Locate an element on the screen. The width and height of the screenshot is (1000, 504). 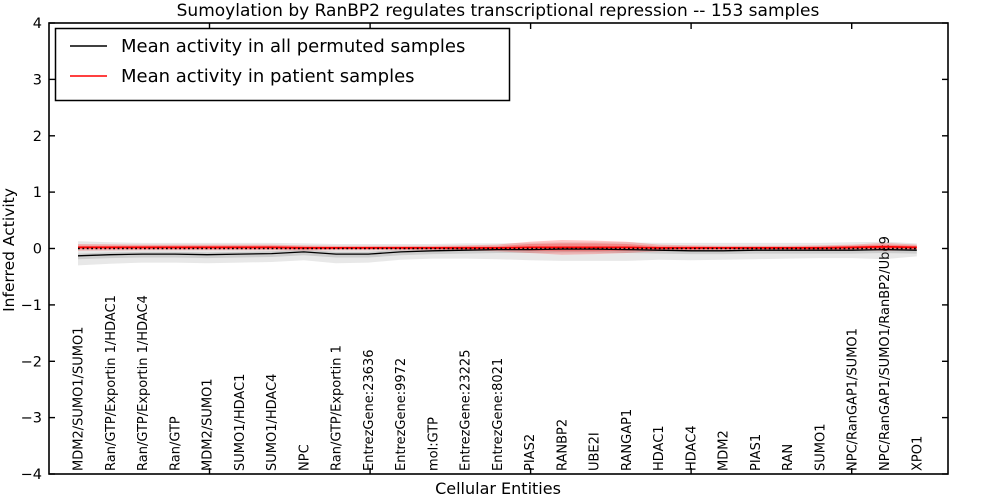
x-axis-title: Cellular Entities is located at coordinates (498, 488).